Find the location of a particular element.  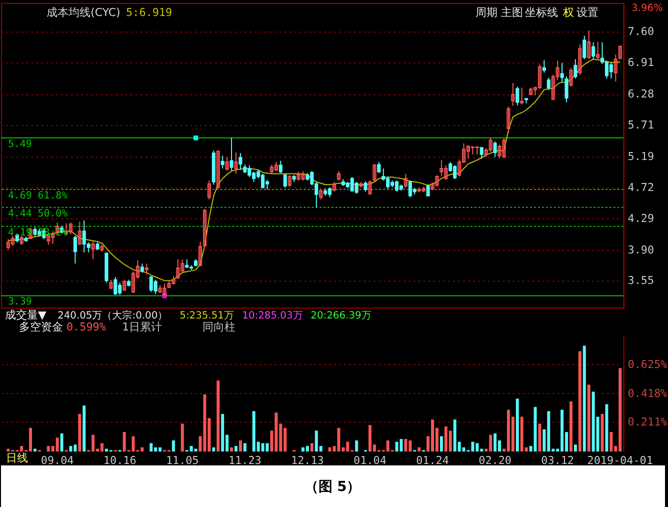

chart-title: 多空资金 is located at coordinates (40, 327).